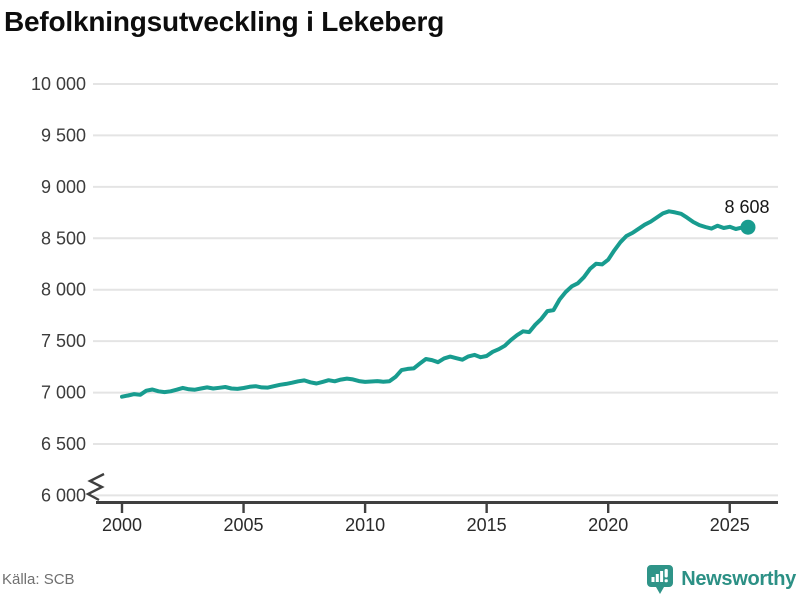  What do you see at coordinates (63, 495) in the screenshot?
I see `y-axis-tick-label: 6 000` at bounding box center [63, 495].